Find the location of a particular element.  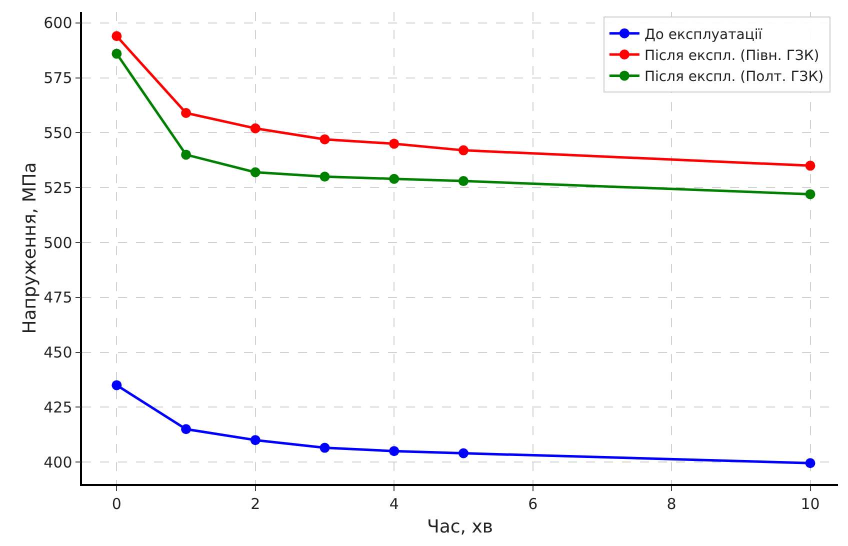

legend-label: Після експл. (Півн. ГЗК) is located at coordinates (732, 56).